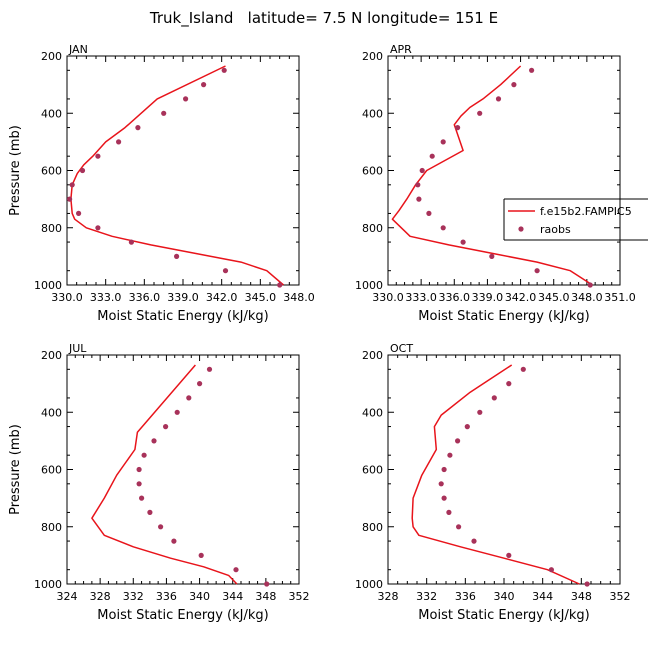 This screenshot has width=648, height=648. I want to click on x-tick-label: 330.0, so click(67, 297).